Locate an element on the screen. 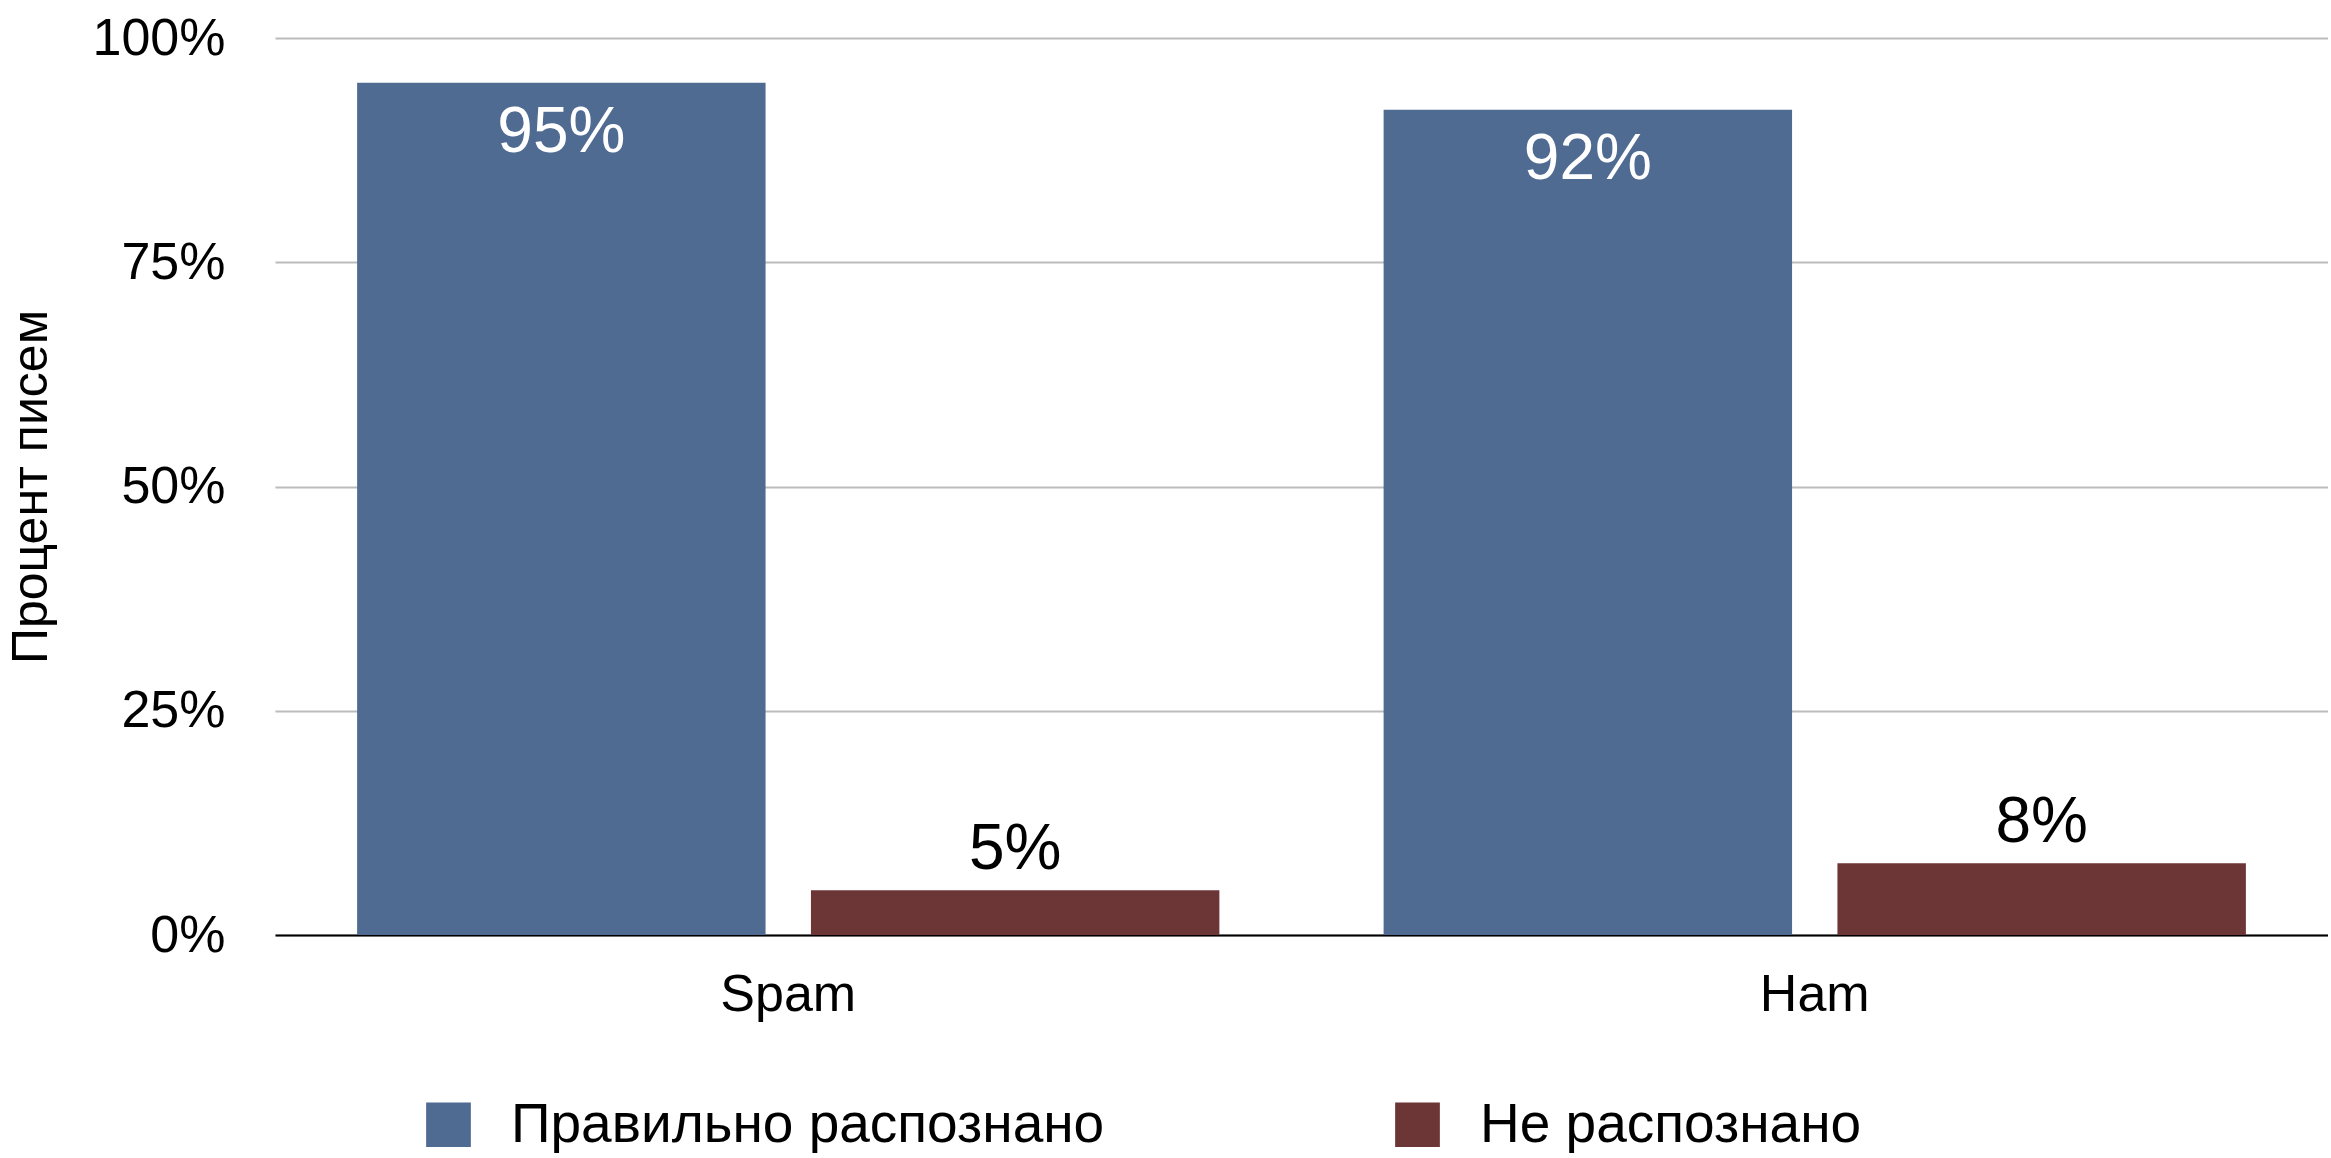 Image resolution: width=2331 pixels, height=1158 pixels. x-tick-label: Ham is located at coordinates (1814, 992).